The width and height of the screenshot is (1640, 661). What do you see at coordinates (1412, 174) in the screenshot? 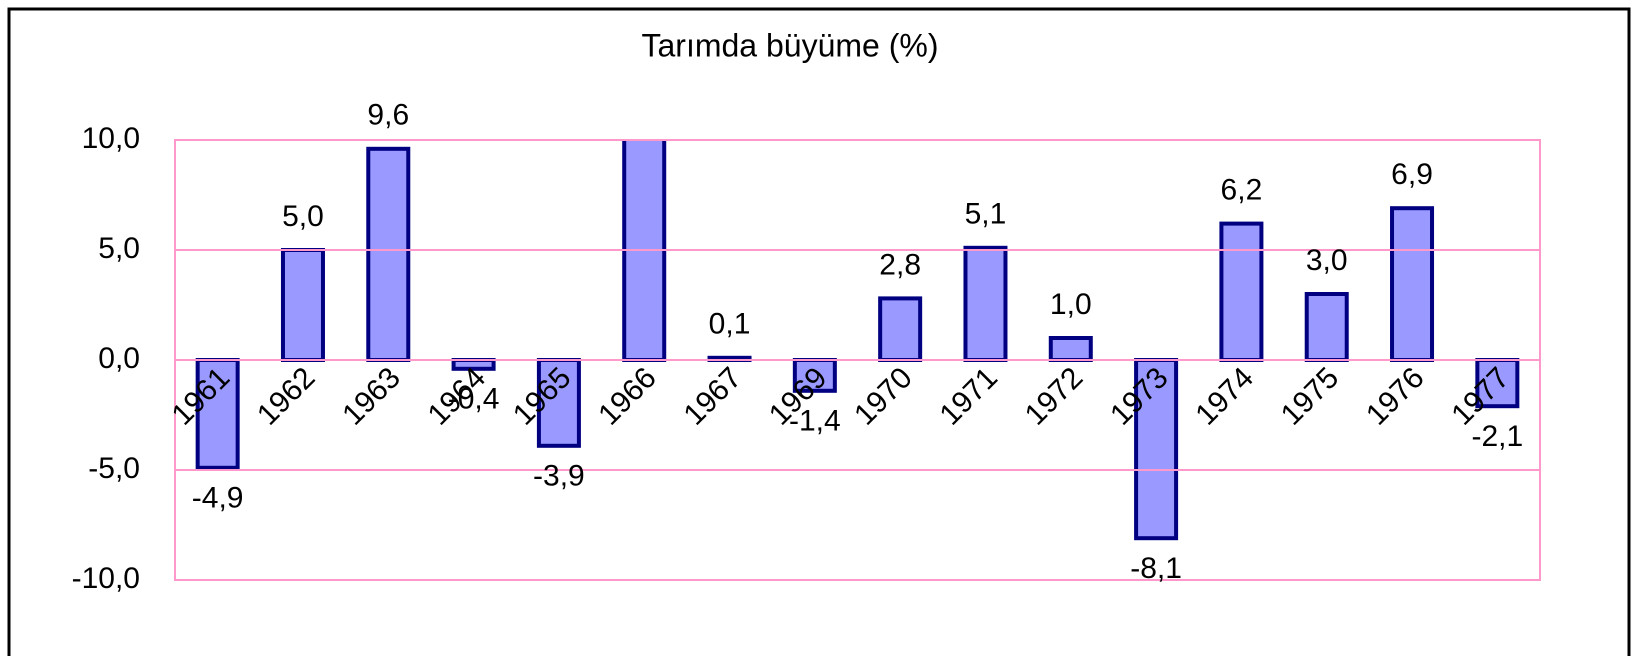
I see `data-label: 6,9` at bounding box center [1412, 174].